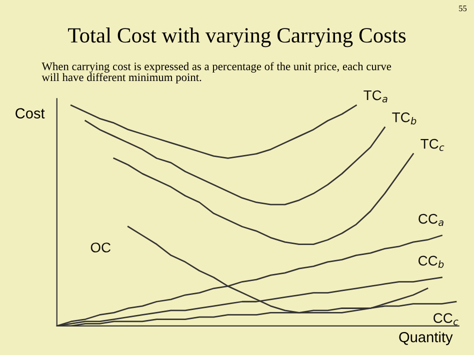 This screenshot has height=355, width=474. I want to click on x-axis-title: Quantity, so click(426, 339).